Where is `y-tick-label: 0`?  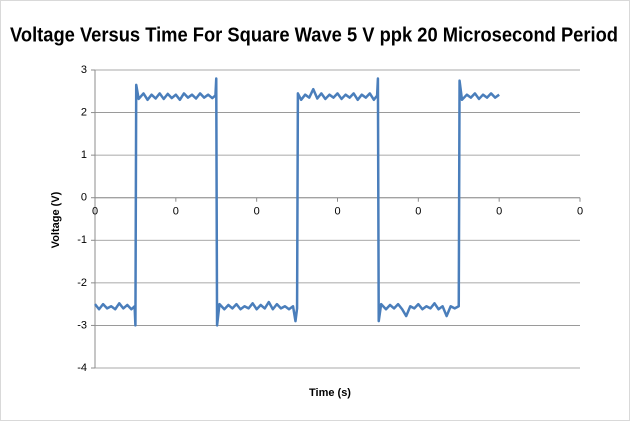 y-tick-label: 0 is located at coordinates (84, 198).